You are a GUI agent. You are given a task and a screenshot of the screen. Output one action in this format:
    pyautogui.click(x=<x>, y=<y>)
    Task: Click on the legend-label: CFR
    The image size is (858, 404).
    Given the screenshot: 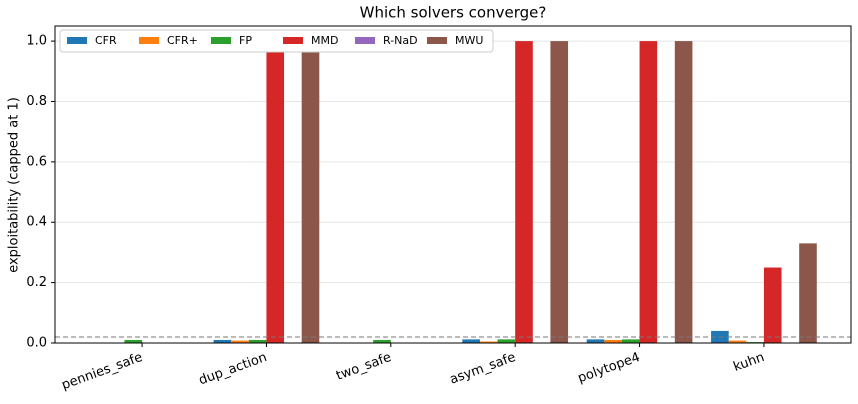 What is the action you would take?
    pyautogui.click(x=106, y=40)
    